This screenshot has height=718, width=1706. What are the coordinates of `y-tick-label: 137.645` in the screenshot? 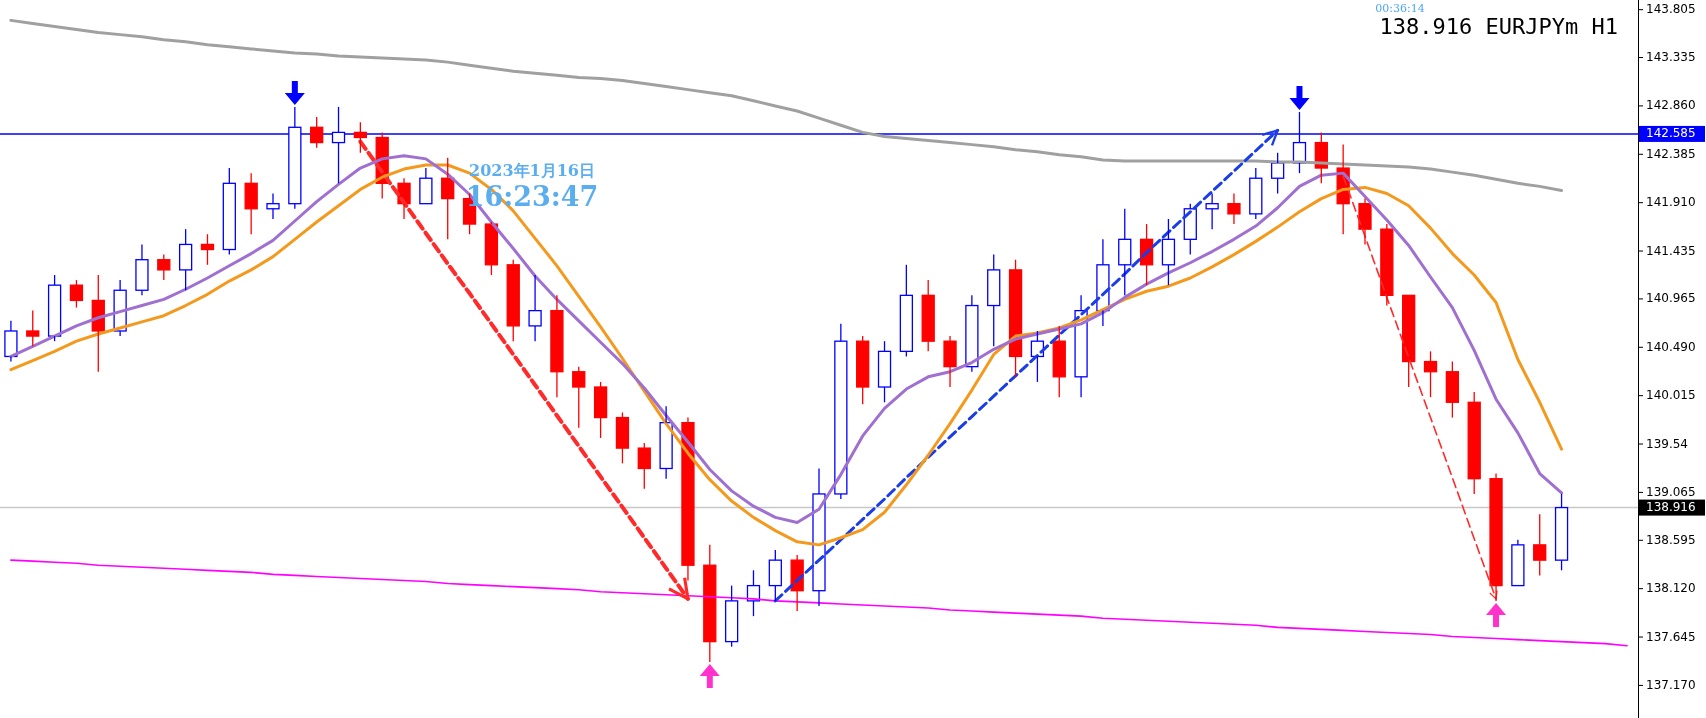 It's located at (1671, 636).